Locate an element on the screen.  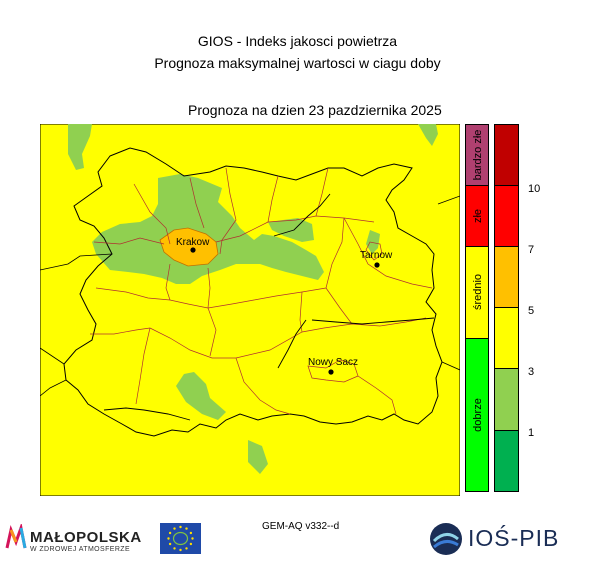
malopolska-tagline: W ZDROWEJ ATMOSFERZE is located at coordinates (80, 549).